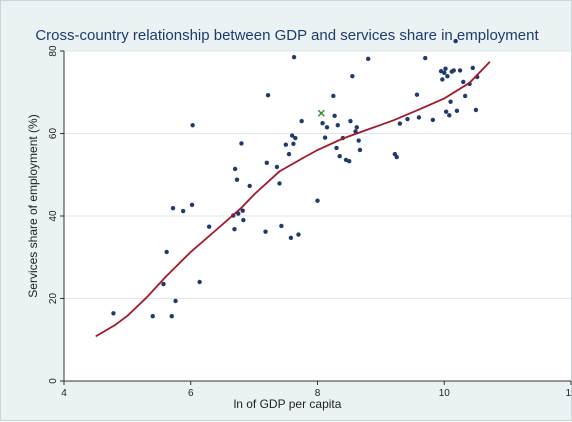 This screenshot has height=422, width=572. What do you see at coordinates (53, 381) in the screenshot?
I see `y-tick-label: 0` at bounding box center [53, 381].